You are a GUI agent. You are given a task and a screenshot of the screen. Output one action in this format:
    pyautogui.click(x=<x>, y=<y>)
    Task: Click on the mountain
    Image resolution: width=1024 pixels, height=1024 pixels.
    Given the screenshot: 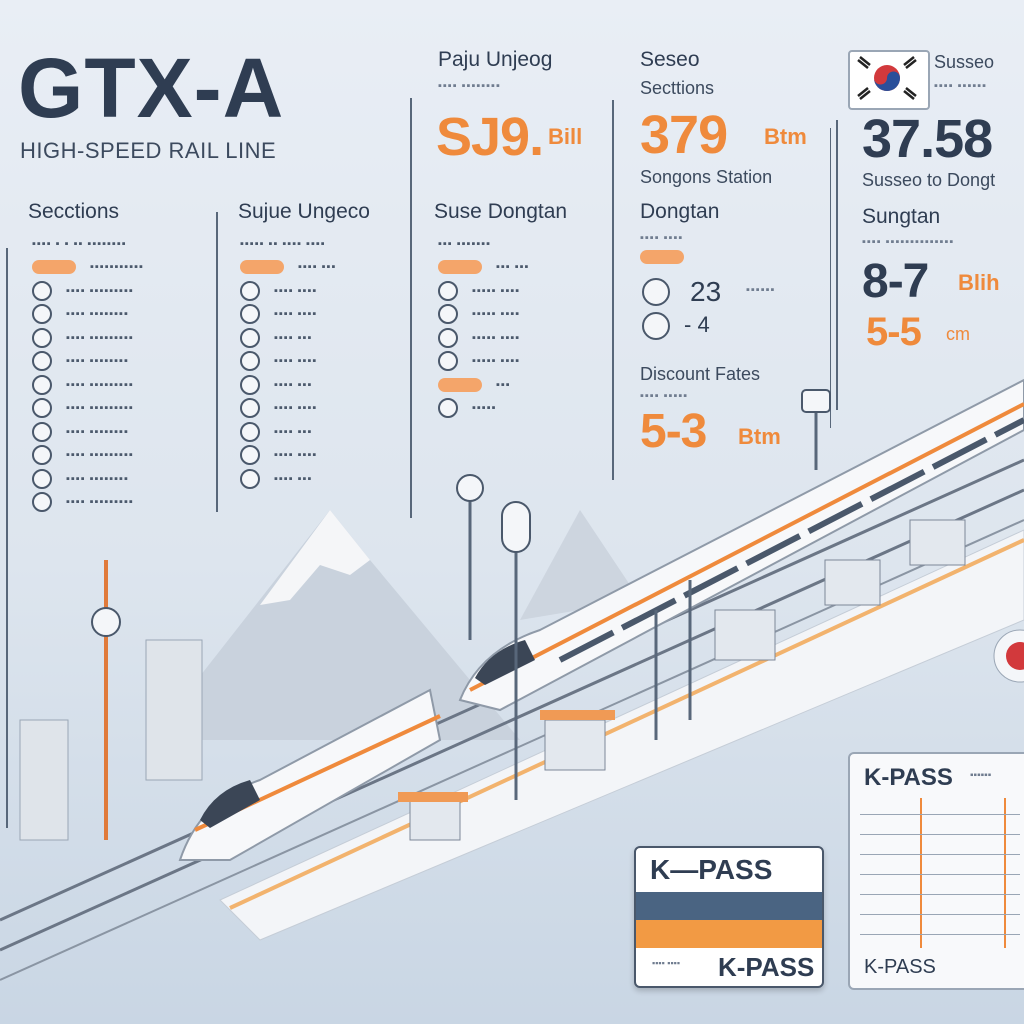 What is the action you would take?
    pyautogui.click(x=335, y=625)
    